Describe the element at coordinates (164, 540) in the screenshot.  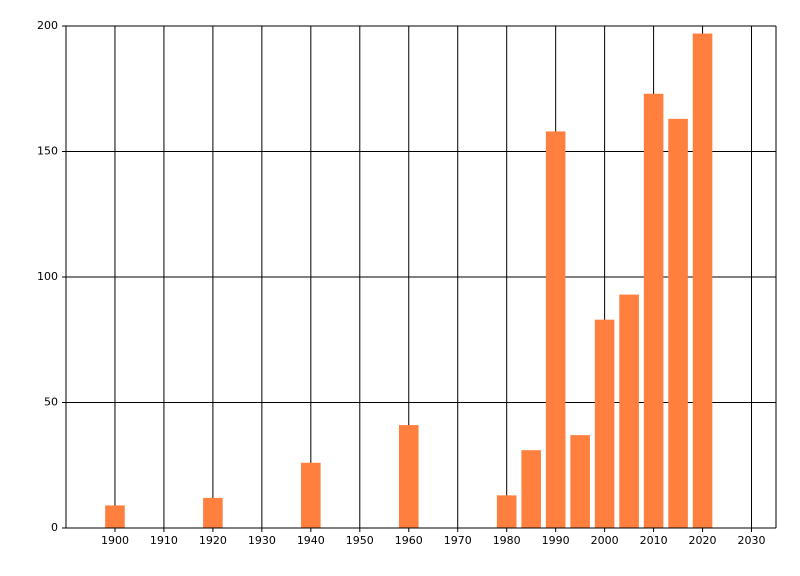
I see `x-tick-label: 1910` at that location.